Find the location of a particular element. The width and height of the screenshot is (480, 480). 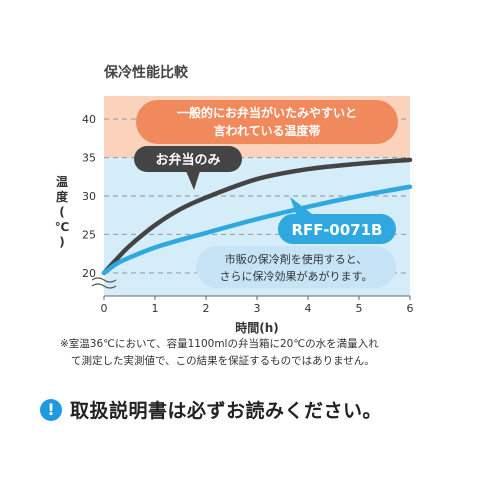

danger-zone-text-1: 一般的にお弁当がいたみやすいと is located at coordinates (267, 112).